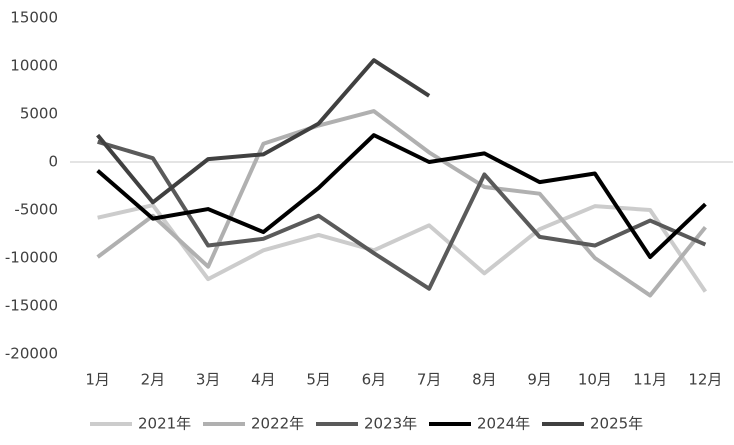  What do you see at coordinates (390, 424) in the screenshot?
I see `legend-label: 2023年` at bounding box center [390, 424].